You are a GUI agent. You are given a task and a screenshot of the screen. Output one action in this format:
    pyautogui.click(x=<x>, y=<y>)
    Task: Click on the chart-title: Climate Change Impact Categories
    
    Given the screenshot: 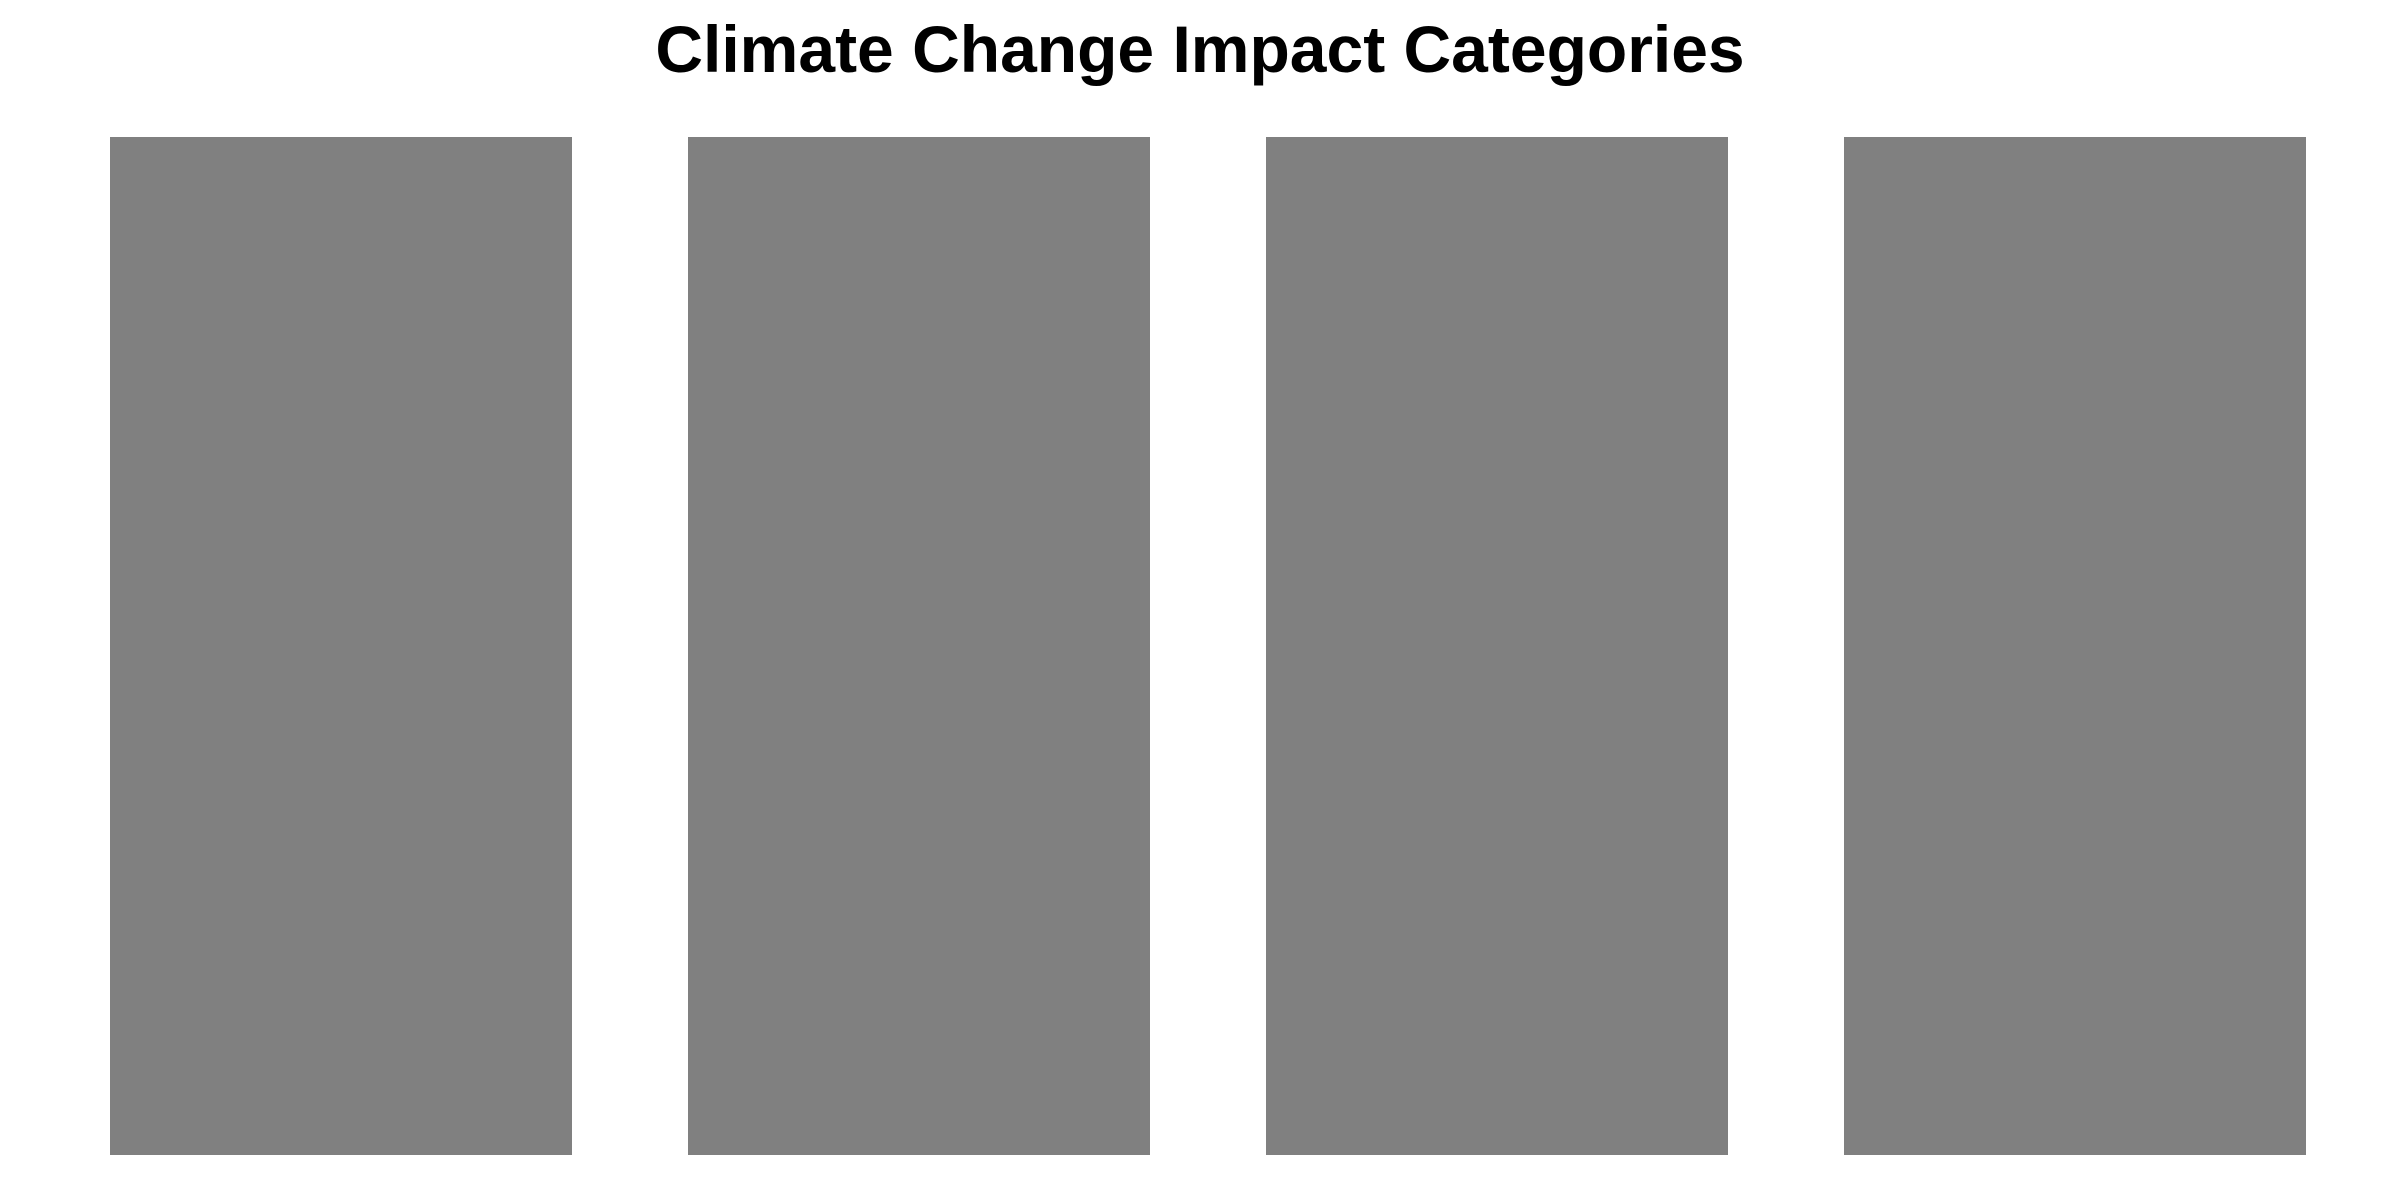 What is the action you would take?
    pyautogui.click(x=1200, y=49)
    